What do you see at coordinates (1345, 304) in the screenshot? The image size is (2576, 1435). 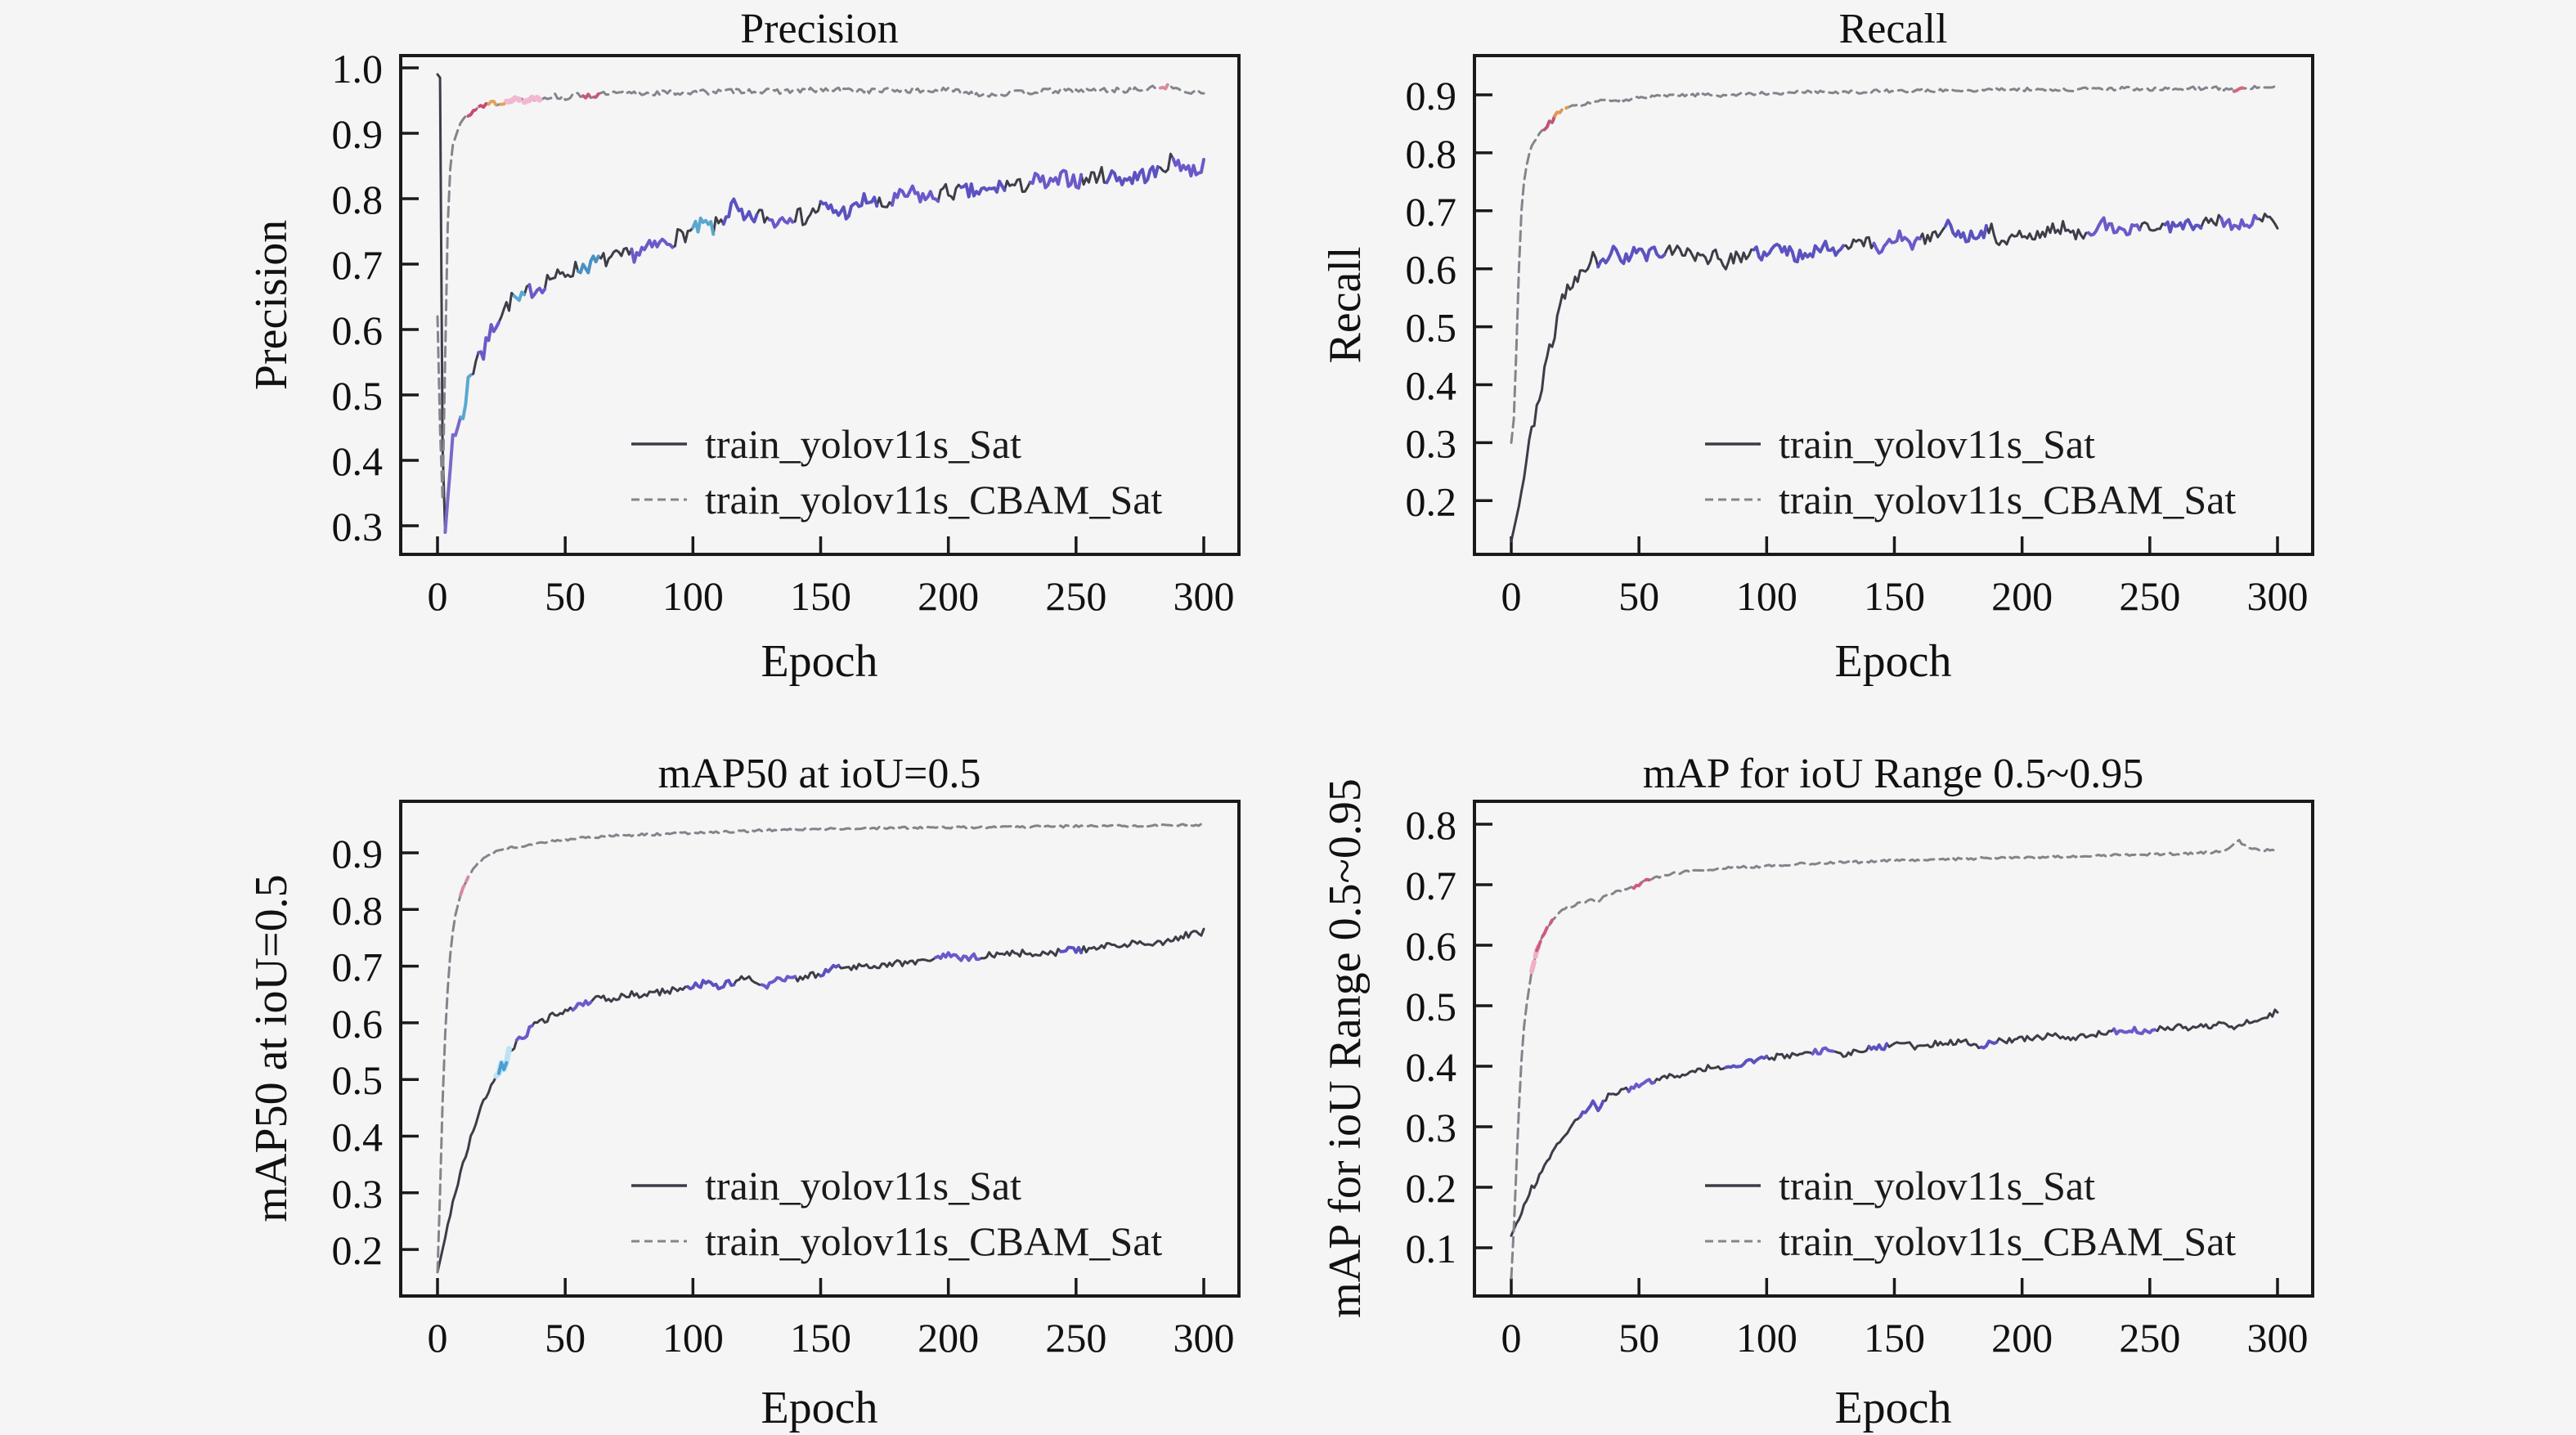 I see `y-axis-label: Recall` at bounding box center [1345, 304].